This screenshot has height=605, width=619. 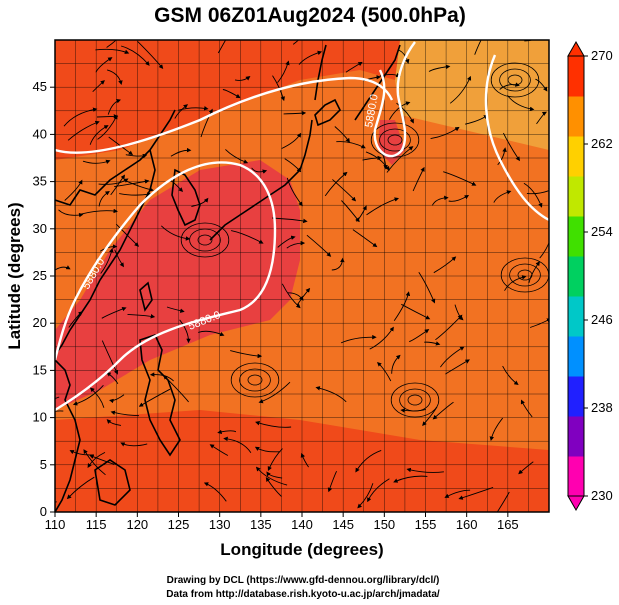 I want to click on x-tick-label: 120, so click(x=137, y=524).